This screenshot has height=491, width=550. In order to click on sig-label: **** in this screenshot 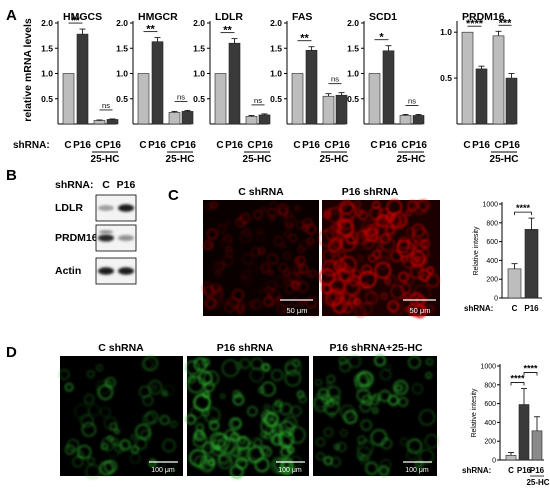, I will do `click(475, 24)`.